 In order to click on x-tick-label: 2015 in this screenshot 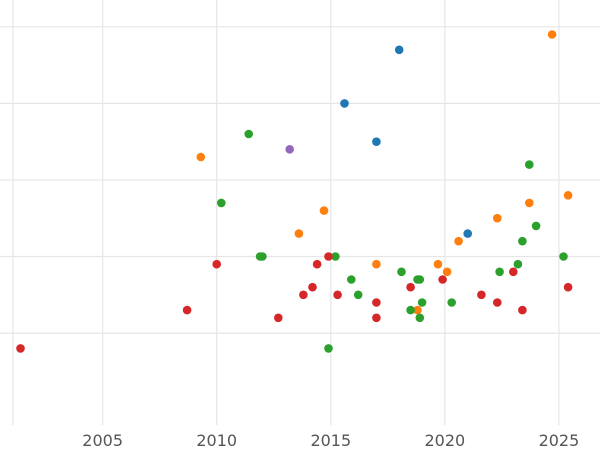, I will do `click(330, 440)`.